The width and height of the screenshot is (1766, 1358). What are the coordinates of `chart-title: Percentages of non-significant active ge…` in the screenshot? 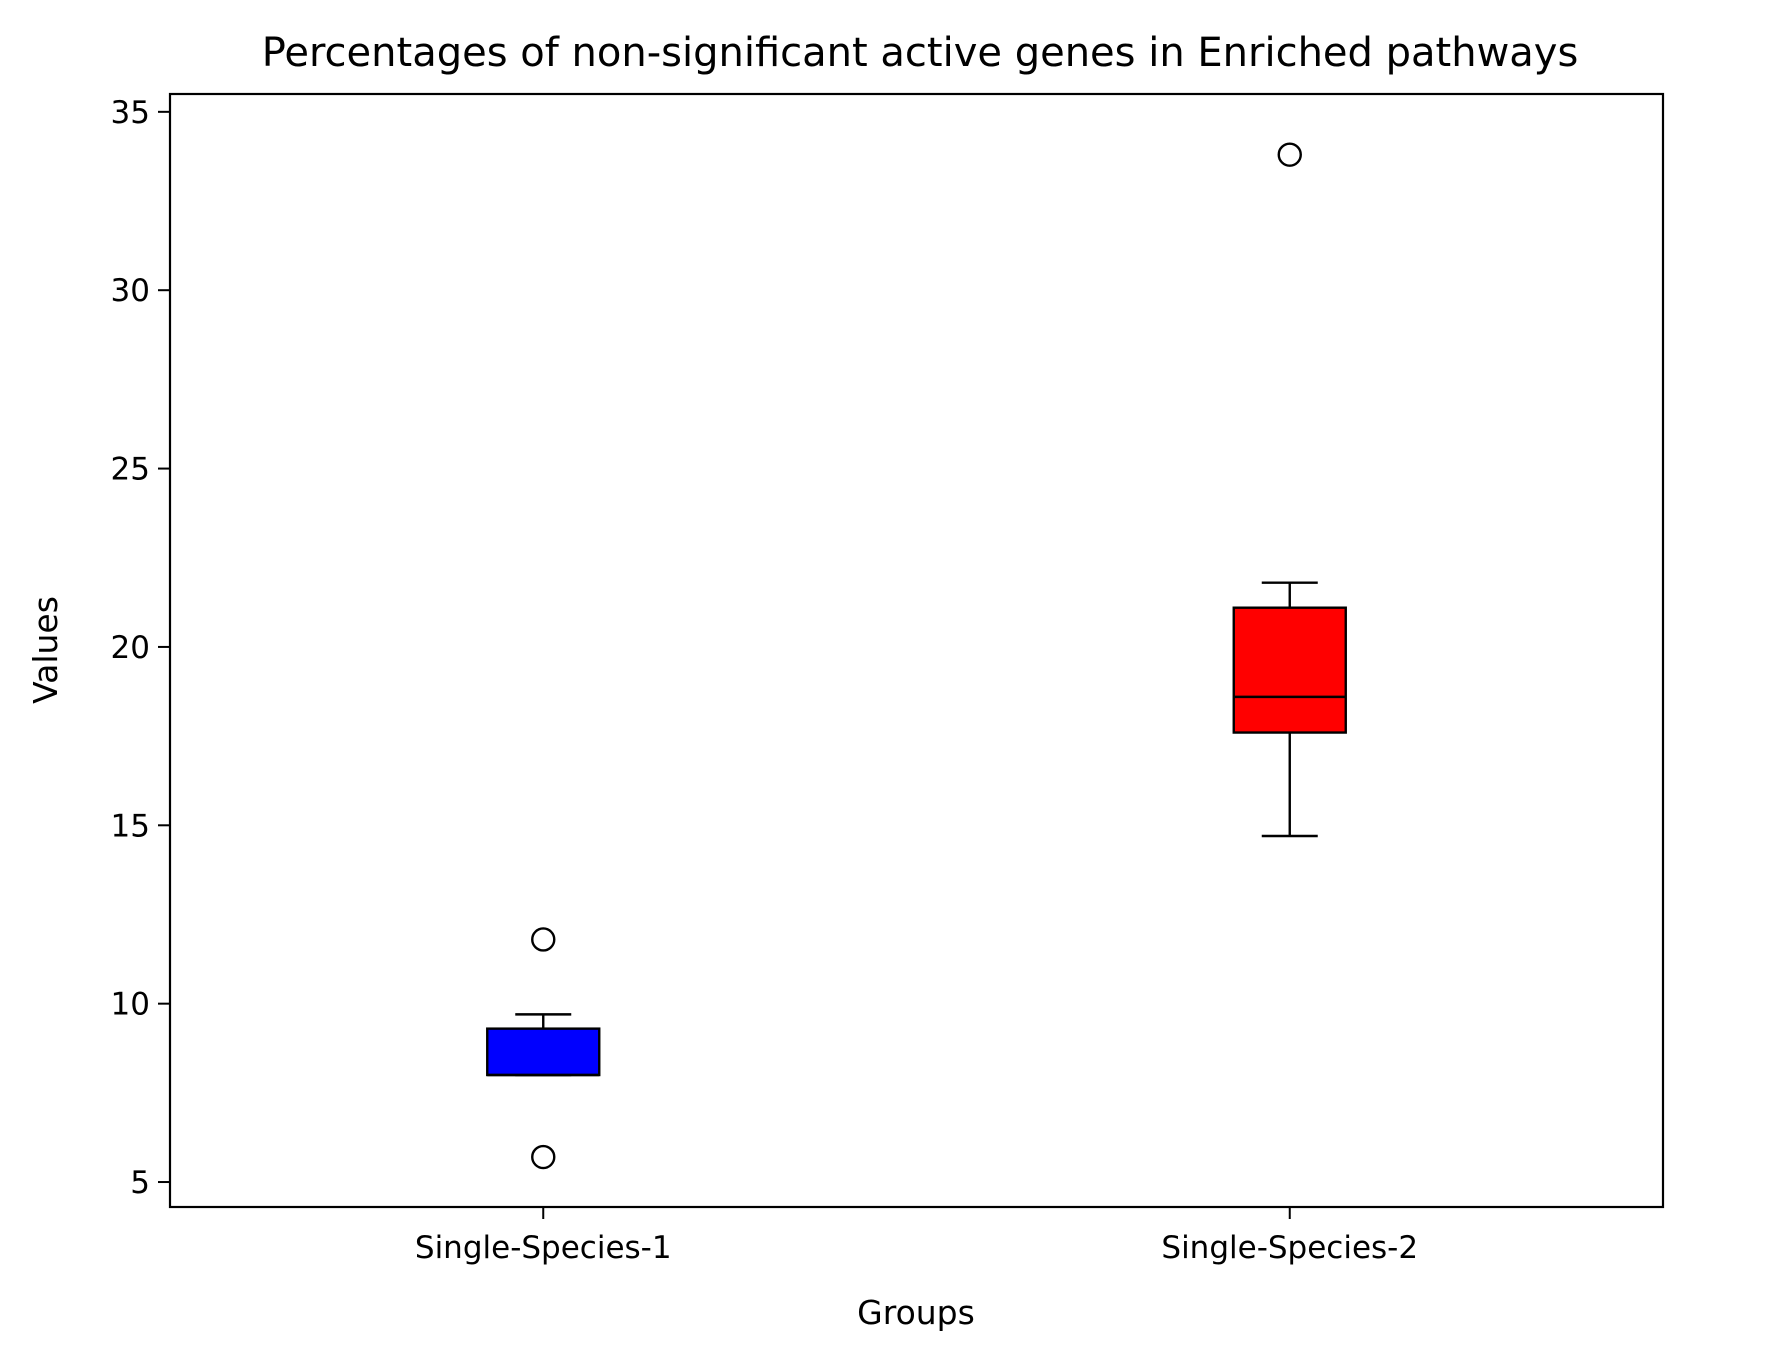 It's located at (920, 53).